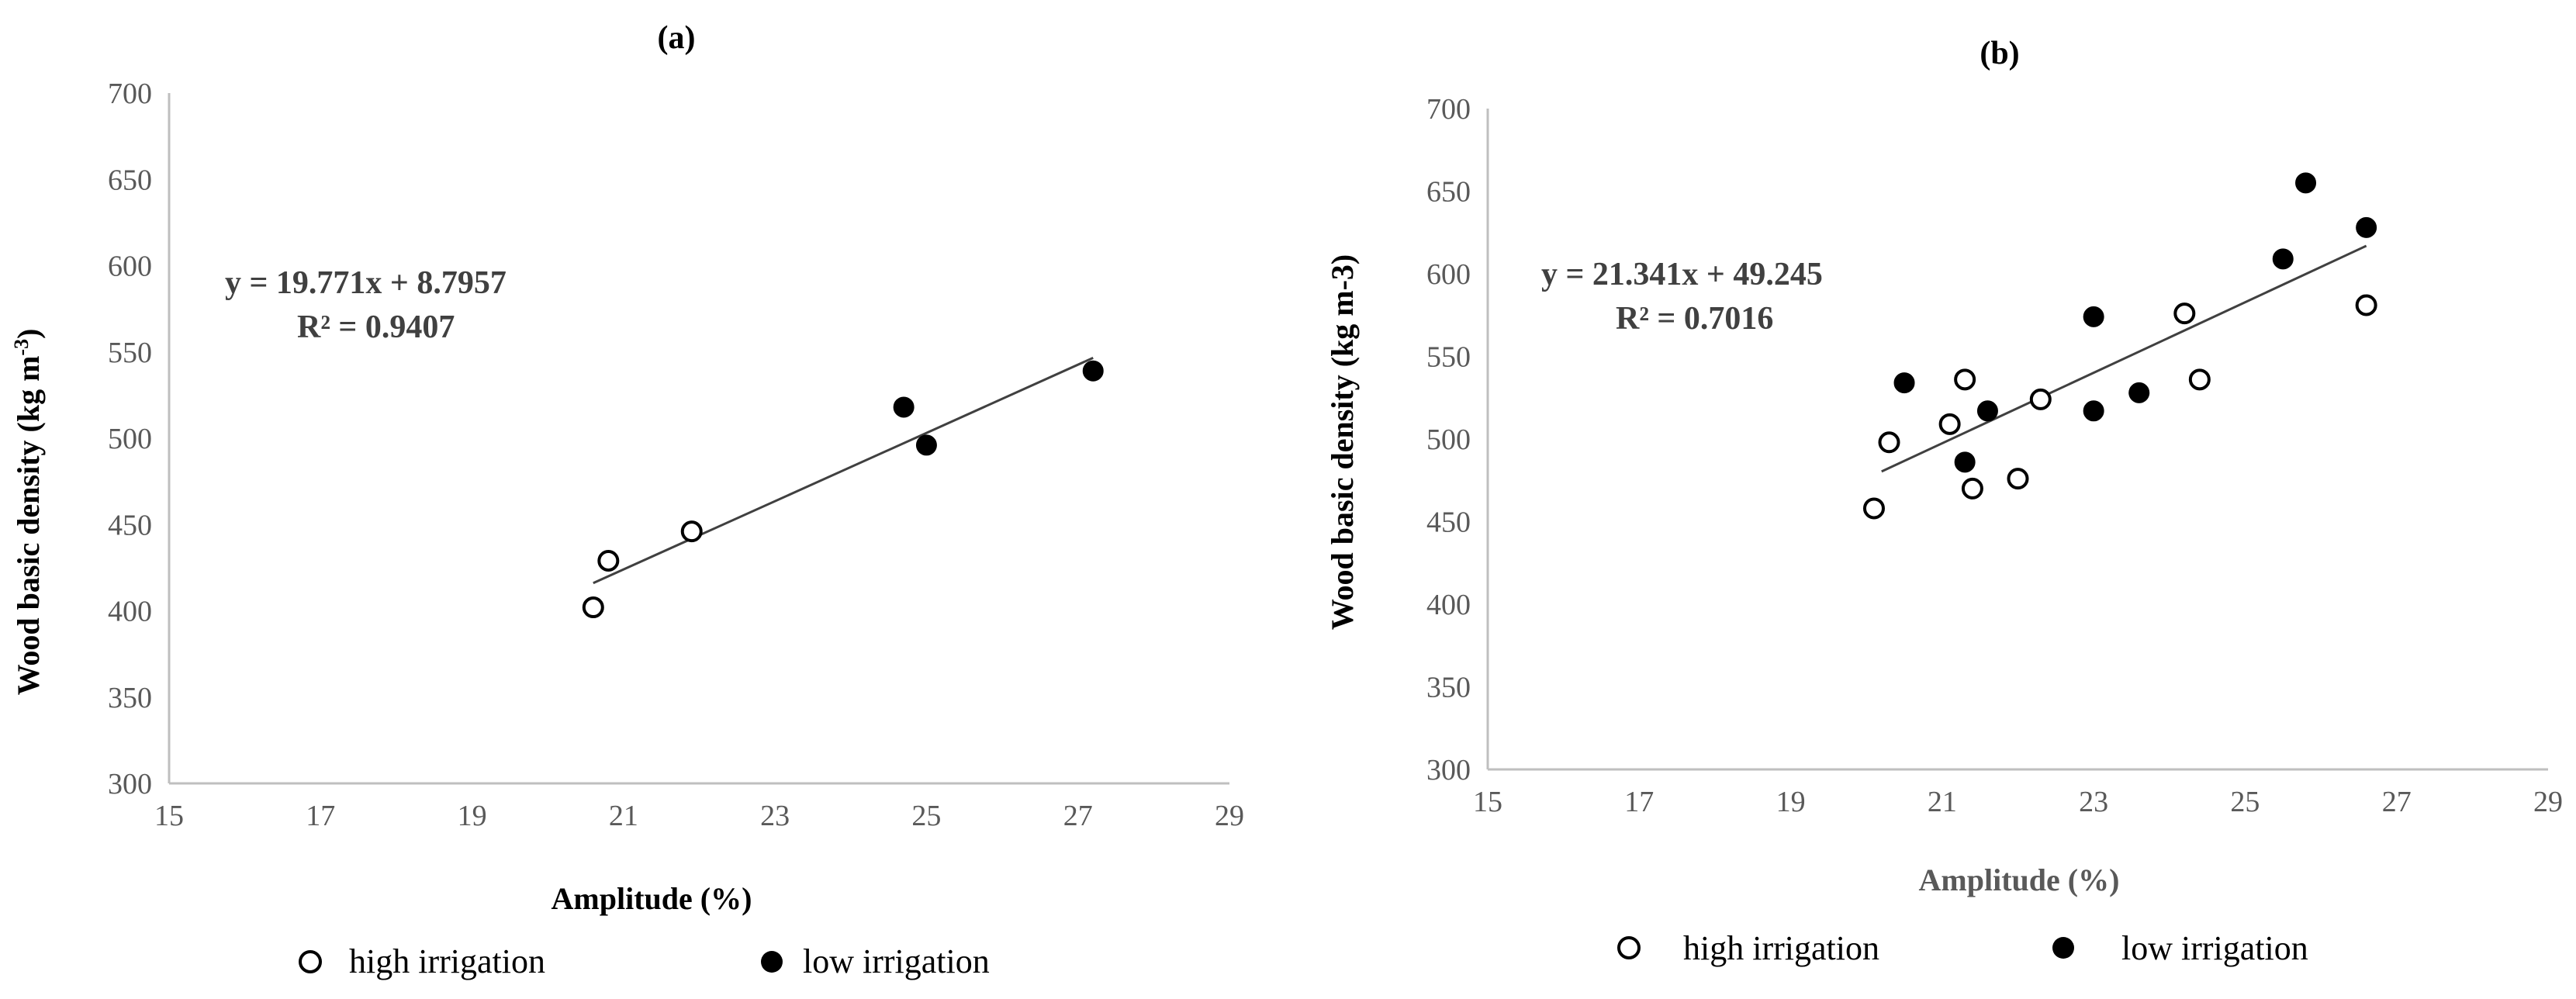 This screenshot has height=999, width=2576. Describe the element at coordinates (447, 961) in the screenshot. I see `legend-a-high-label: high irrigation` at that location.